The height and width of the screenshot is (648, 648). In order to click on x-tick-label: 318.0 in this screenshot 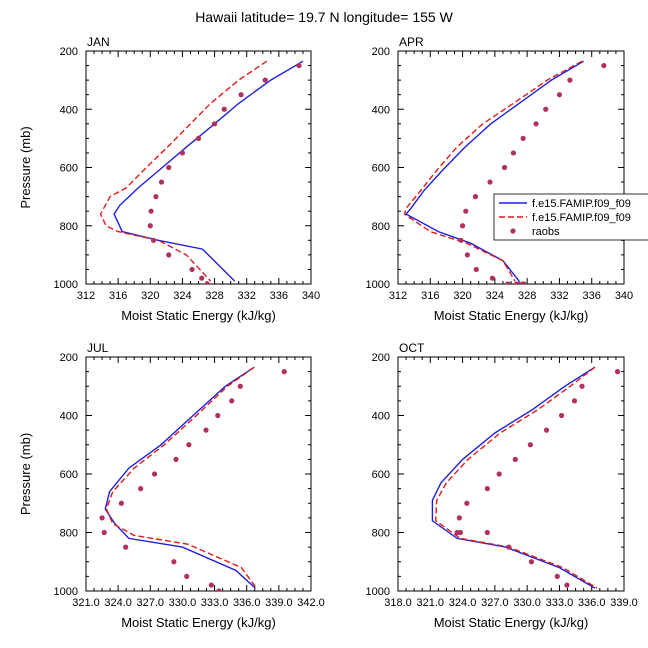, I will do `click(398, 603)`.